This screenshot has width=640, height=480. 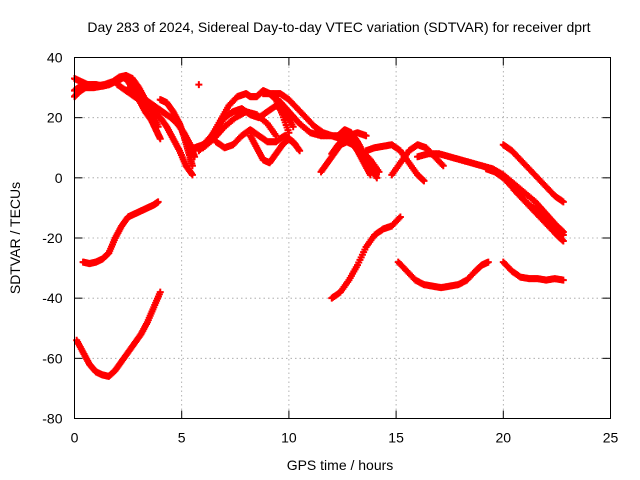 I want to click on x-tick-label: 20, so click(x=504, y=438).